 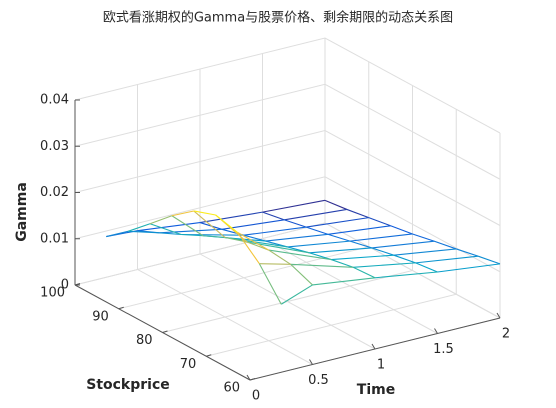 I want to click on z-tick-label: 0, so click(x=65, y=285).